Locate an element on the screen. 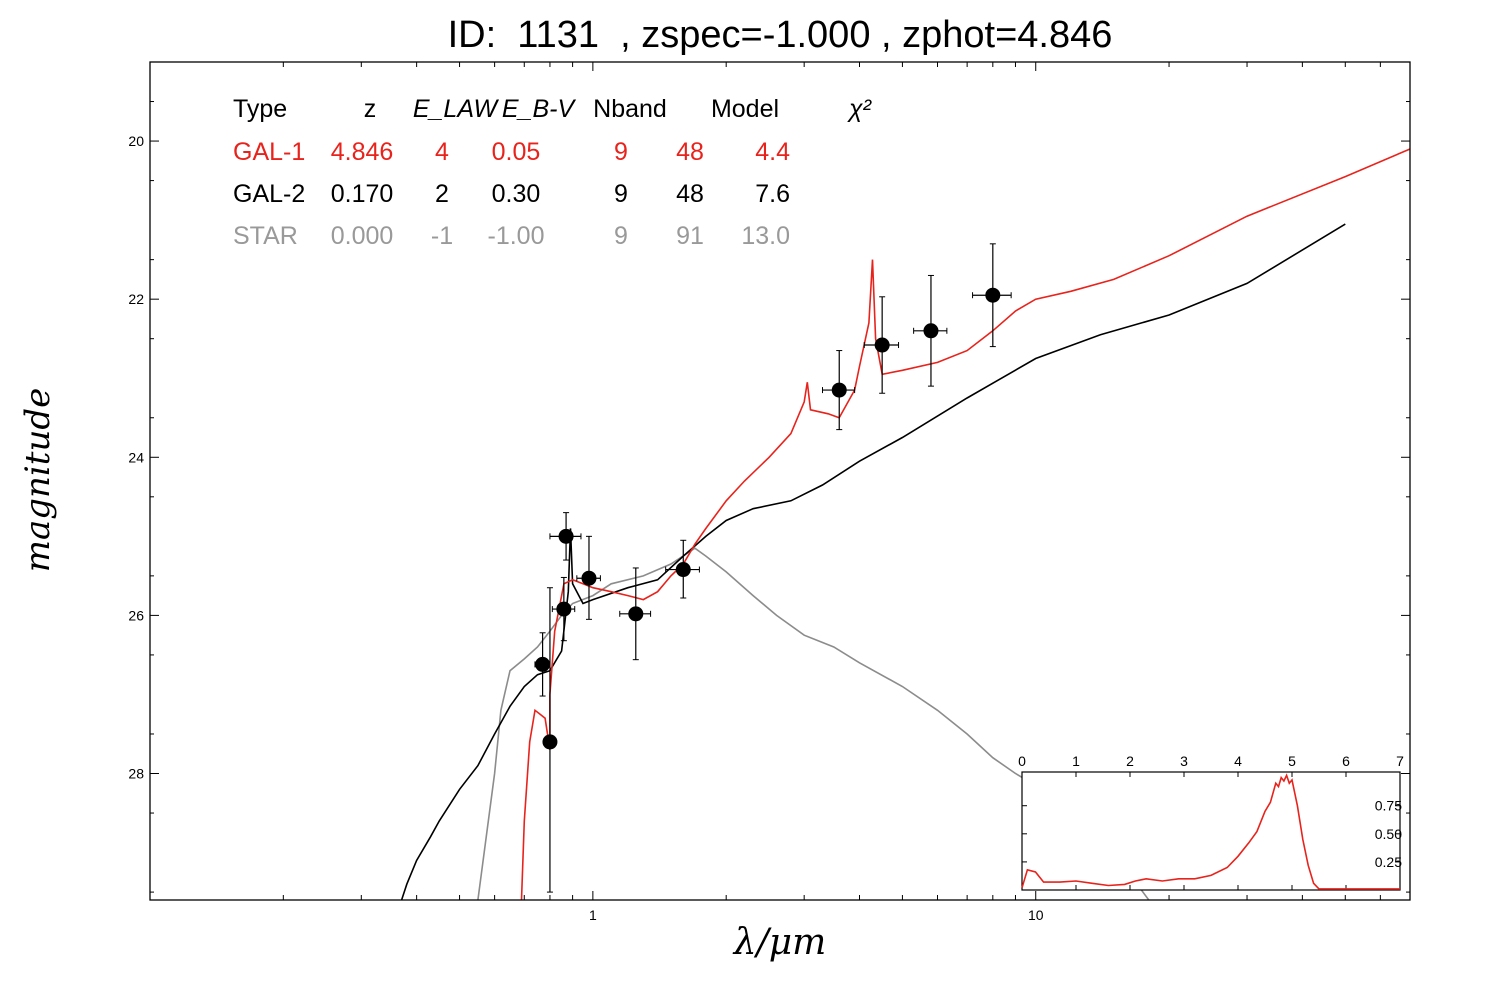 This screenshot has width=1500, height=1000. table-cell: STAR is located at coordinates (265, 236).